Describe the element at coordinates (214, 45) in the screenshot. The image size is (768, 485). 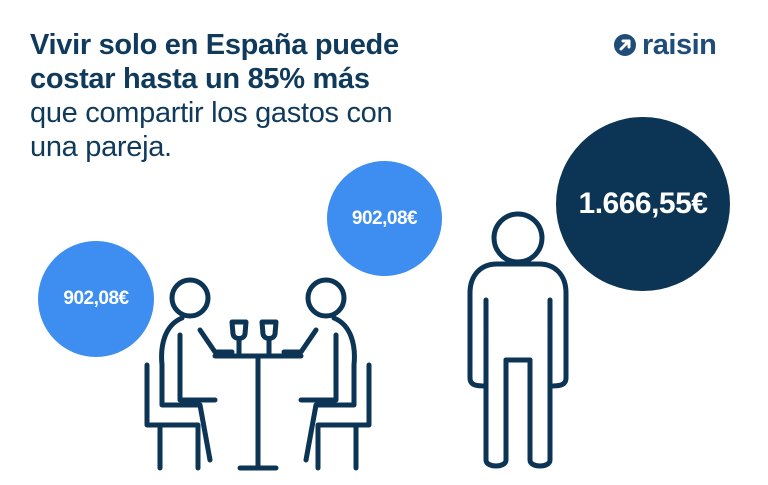
I see `headline-bold-line-1: Vivir solo en España puede` at that location.